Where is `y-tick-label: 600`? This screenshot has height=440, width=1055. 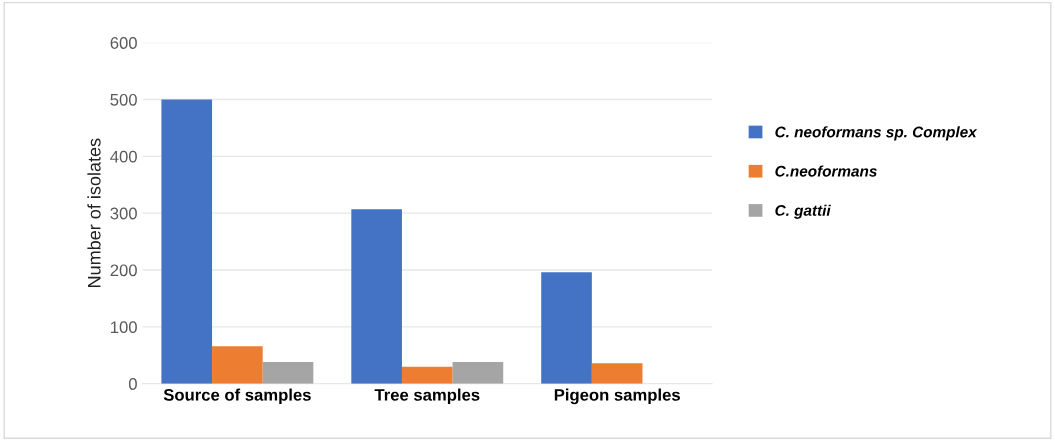
y-tick-label: 600 is located at coordinates (123, 43).